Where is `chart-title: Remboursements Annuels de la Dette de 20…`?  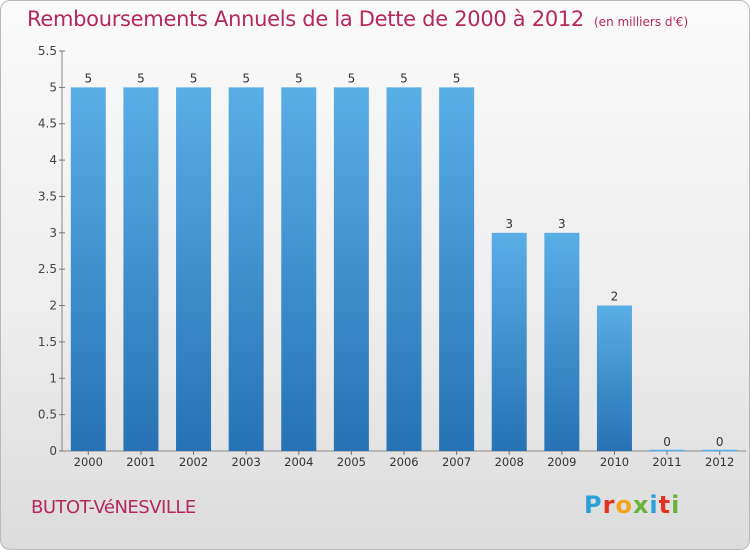 chart-title: Remboursements Annuels de la Dette de 20… is located at coordinates (357, 19).